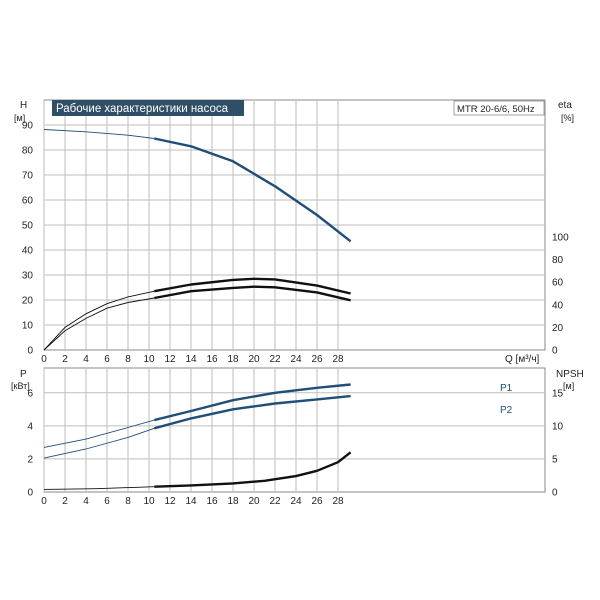 This screenshot has height=600, width=600. Describe the element at coordinates (555, 493) in the screenshot. I see `npsh-tick-label: 0` at that location.